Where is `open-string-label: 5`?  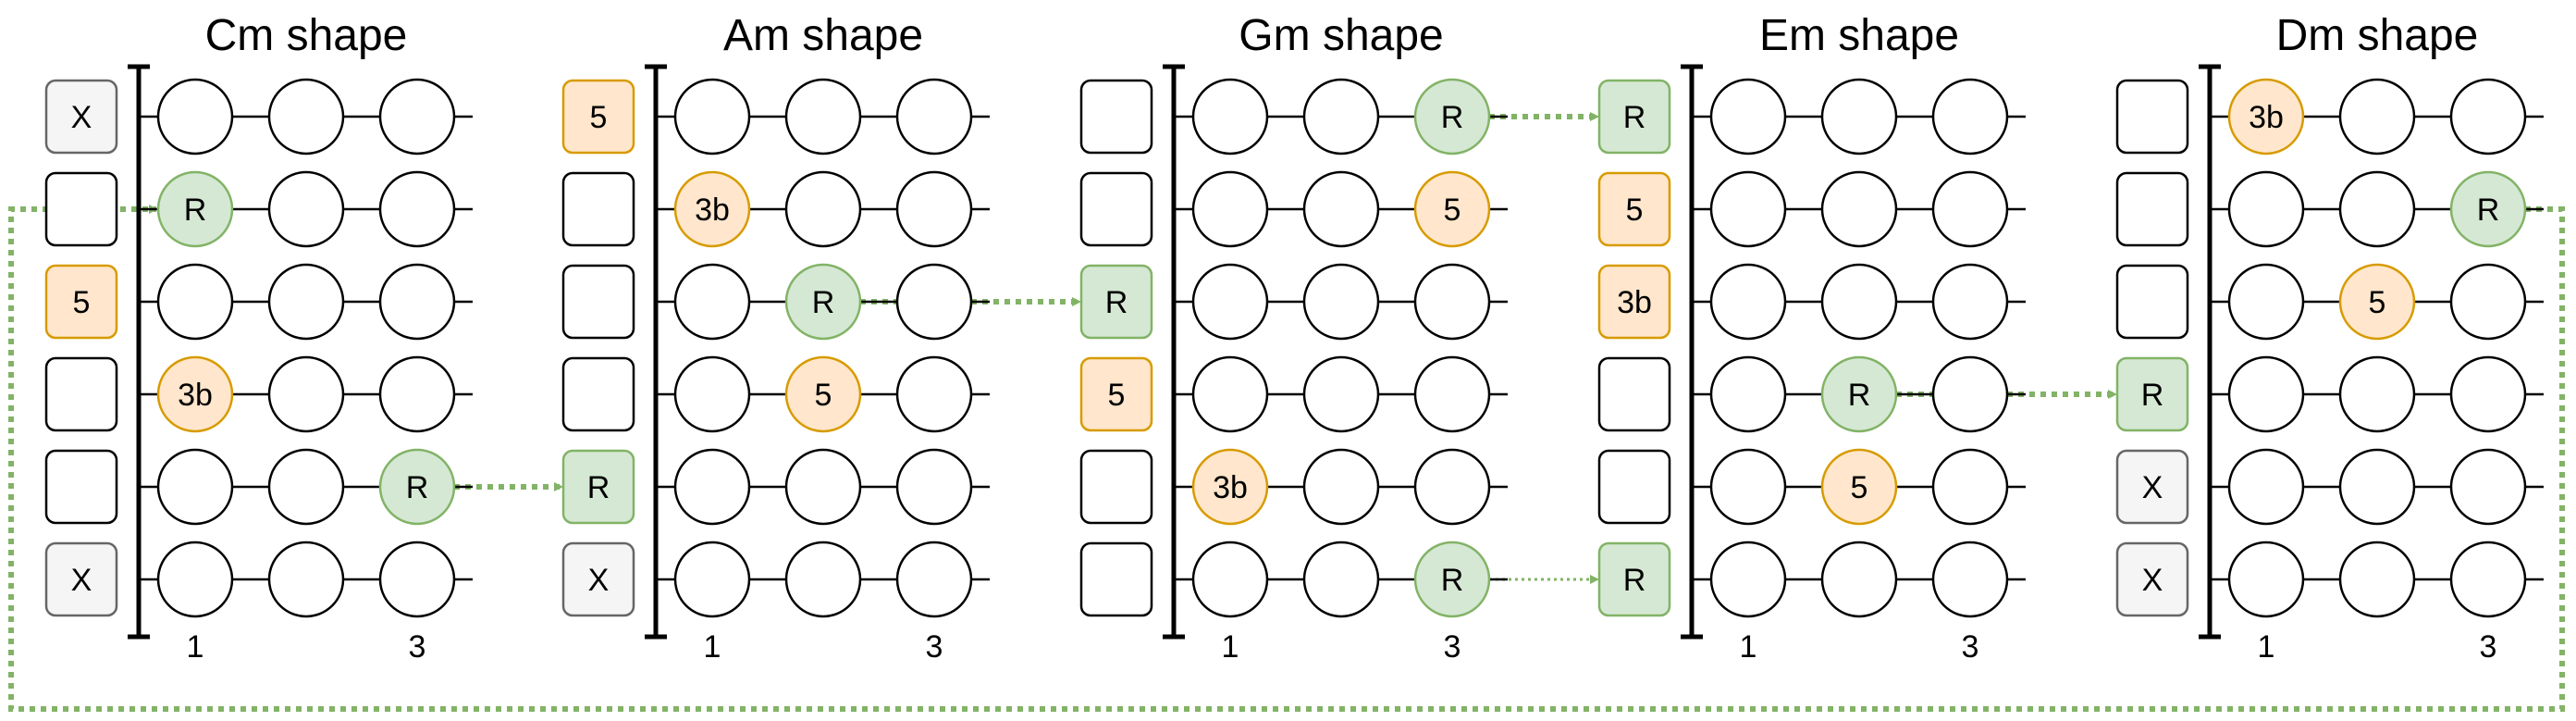 open-string-label: 5 is located at coordinates (599, 117).